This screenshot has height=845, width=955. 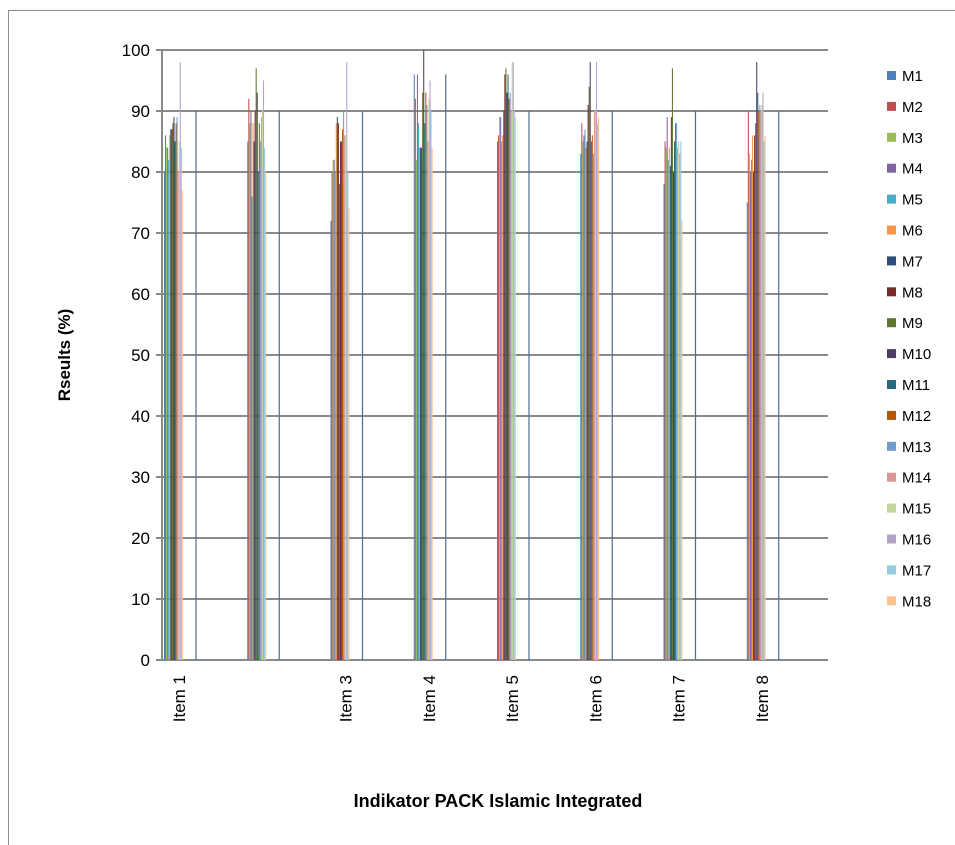 I want to click on legend-label-m2: M2, so click(x=912, y=107).